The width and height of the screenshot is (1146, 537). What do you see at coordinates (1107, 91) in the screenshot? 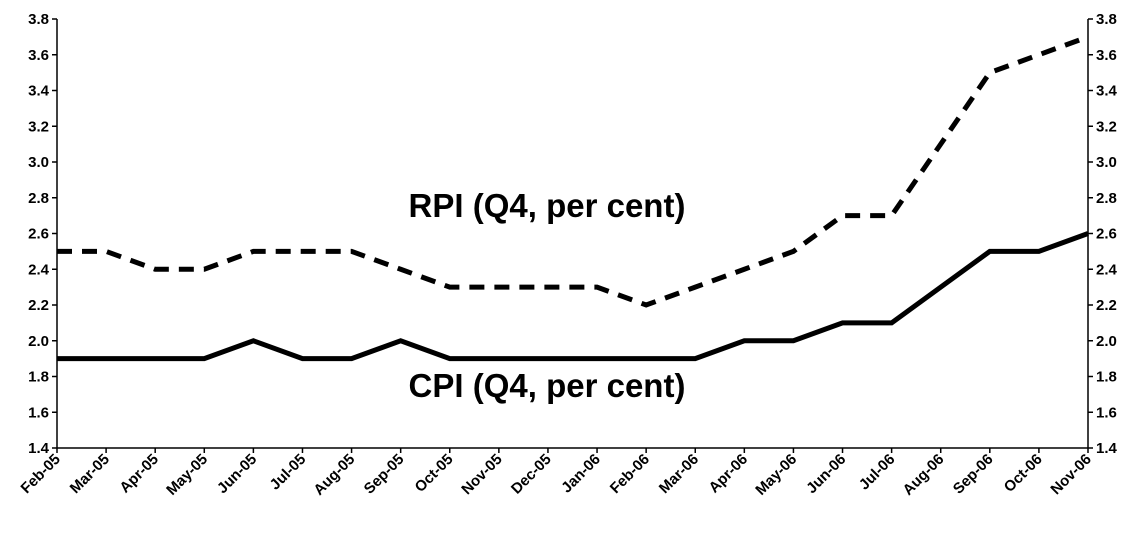
I see `y-tick-label-right: 3.4` at bounding box center [1107, 91].